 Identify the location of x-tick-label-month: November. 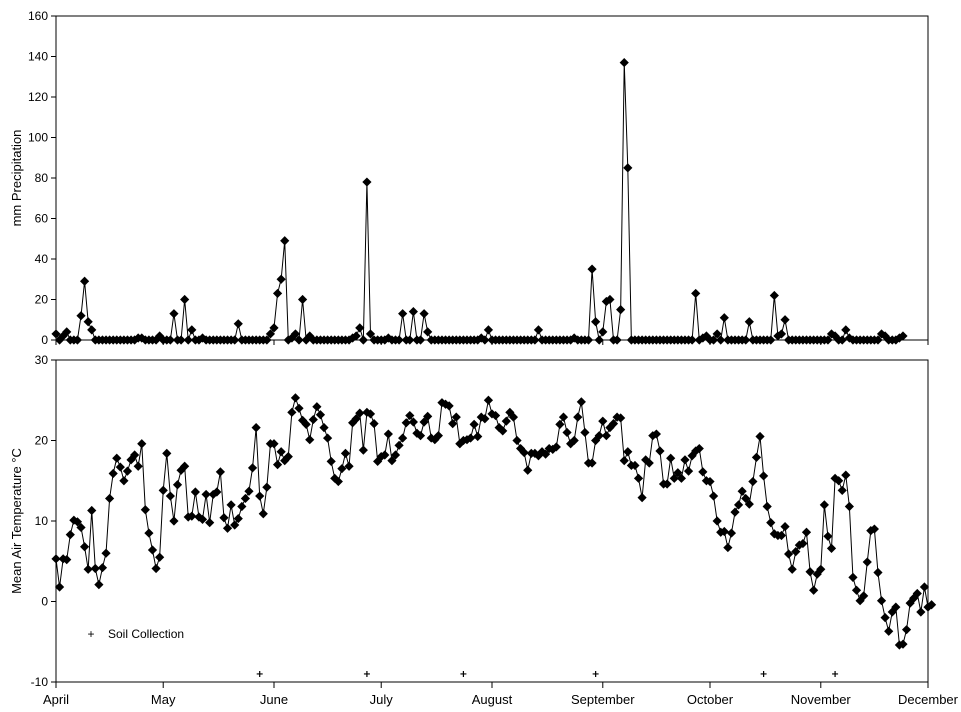
(821, 699).